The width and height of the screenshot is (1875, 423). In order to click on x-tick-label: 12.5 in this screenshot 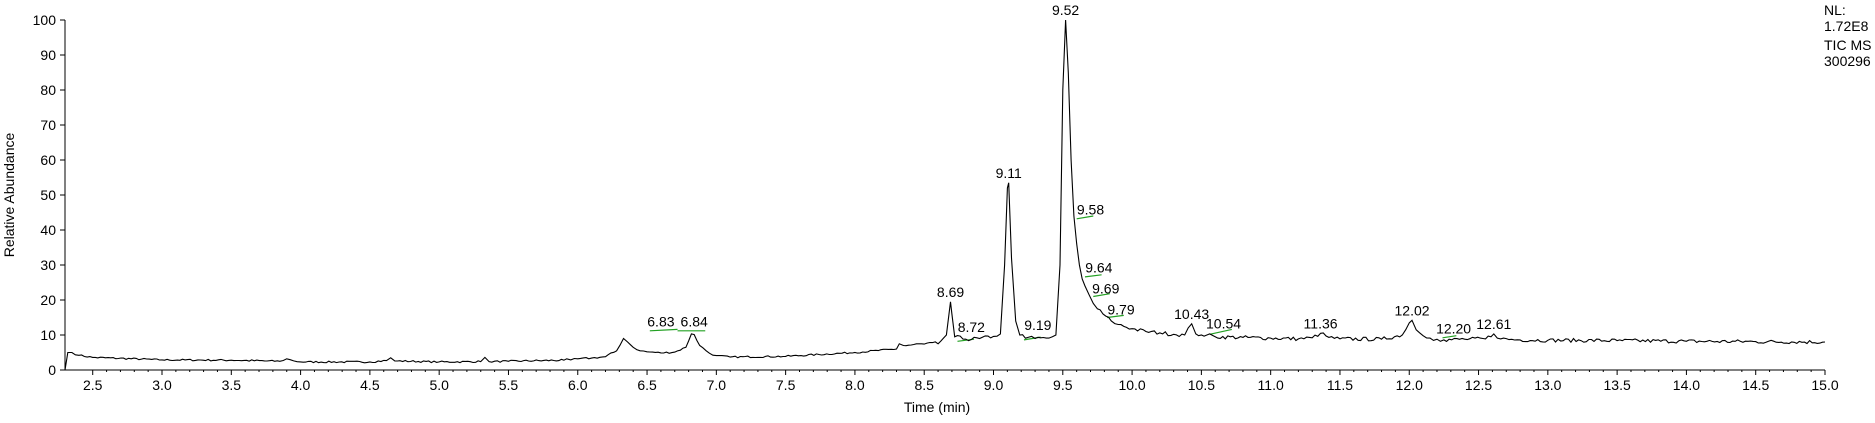, I will do `click(1478, 385)`.